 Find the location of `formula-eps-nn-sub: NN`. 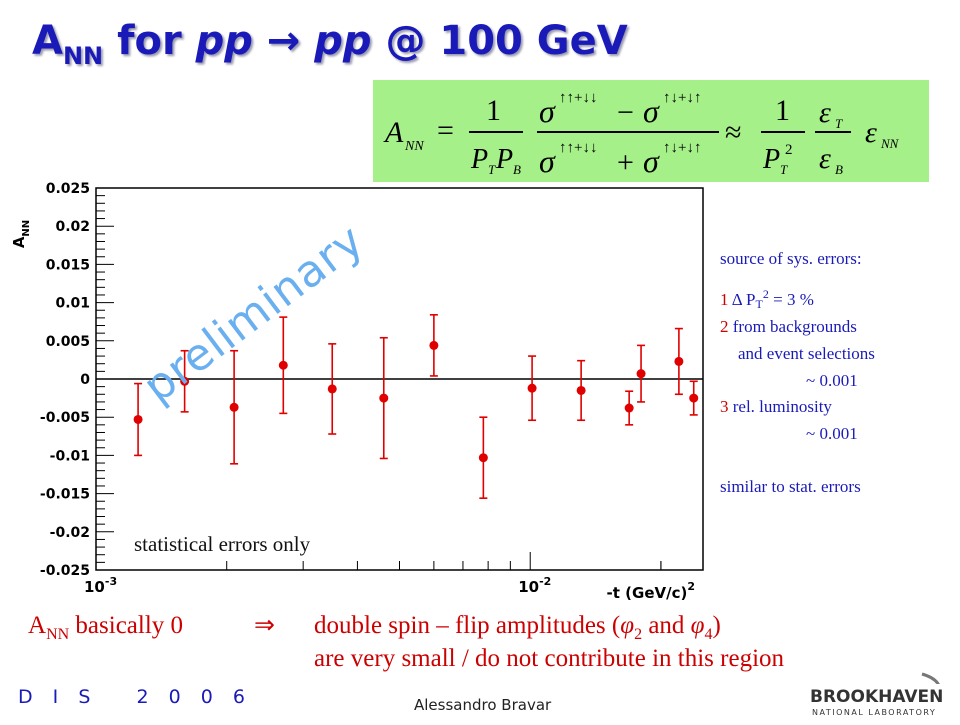

formula-eps-nn-sub: NN is located at coordinates (890, 143).